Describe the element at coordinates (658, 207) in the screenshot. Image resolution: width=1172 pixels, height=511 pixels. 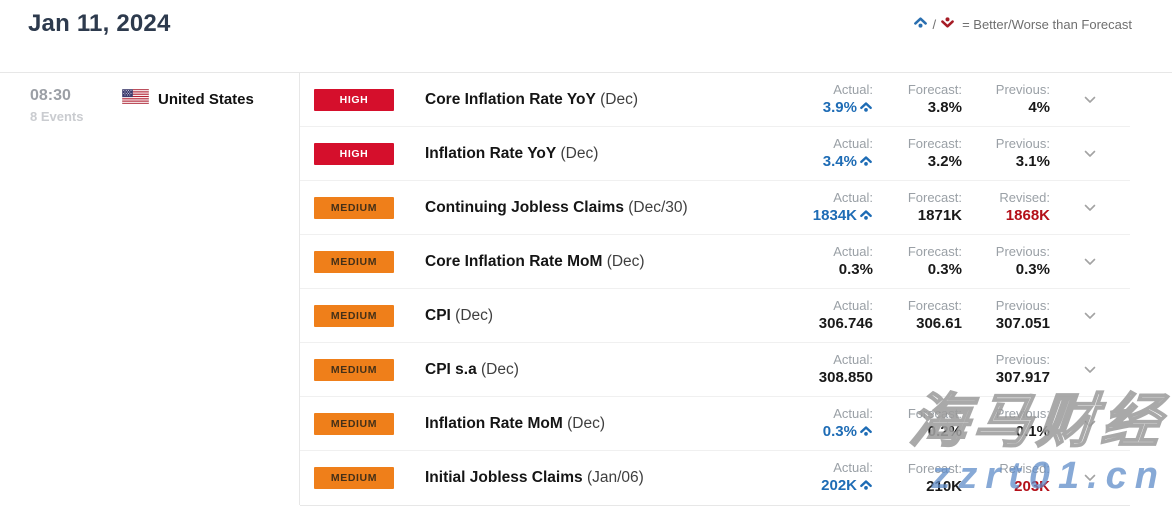
I see `event-period: (Dec/30)` at that location.